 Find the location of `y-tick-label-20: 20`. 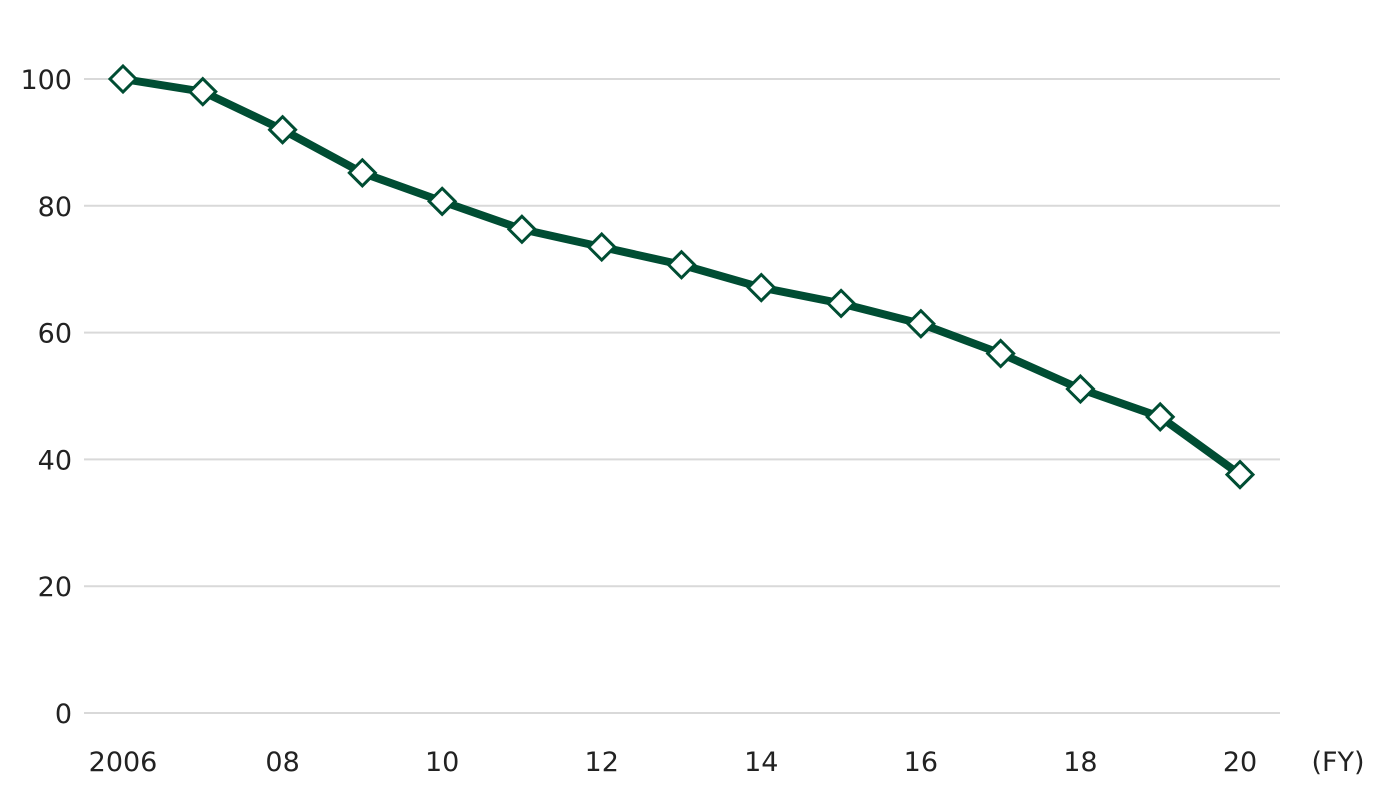

y-tick-label-20: 20 is located at coordinates (55, 587).